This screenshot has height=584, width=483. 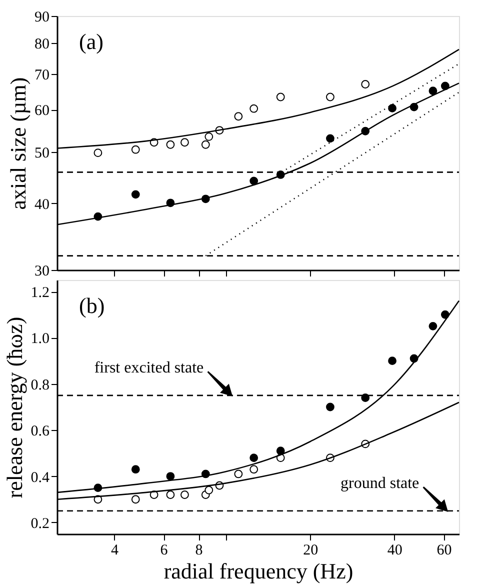 I want to click on y-tick-label: 0.8, so click(x=40, y=385).